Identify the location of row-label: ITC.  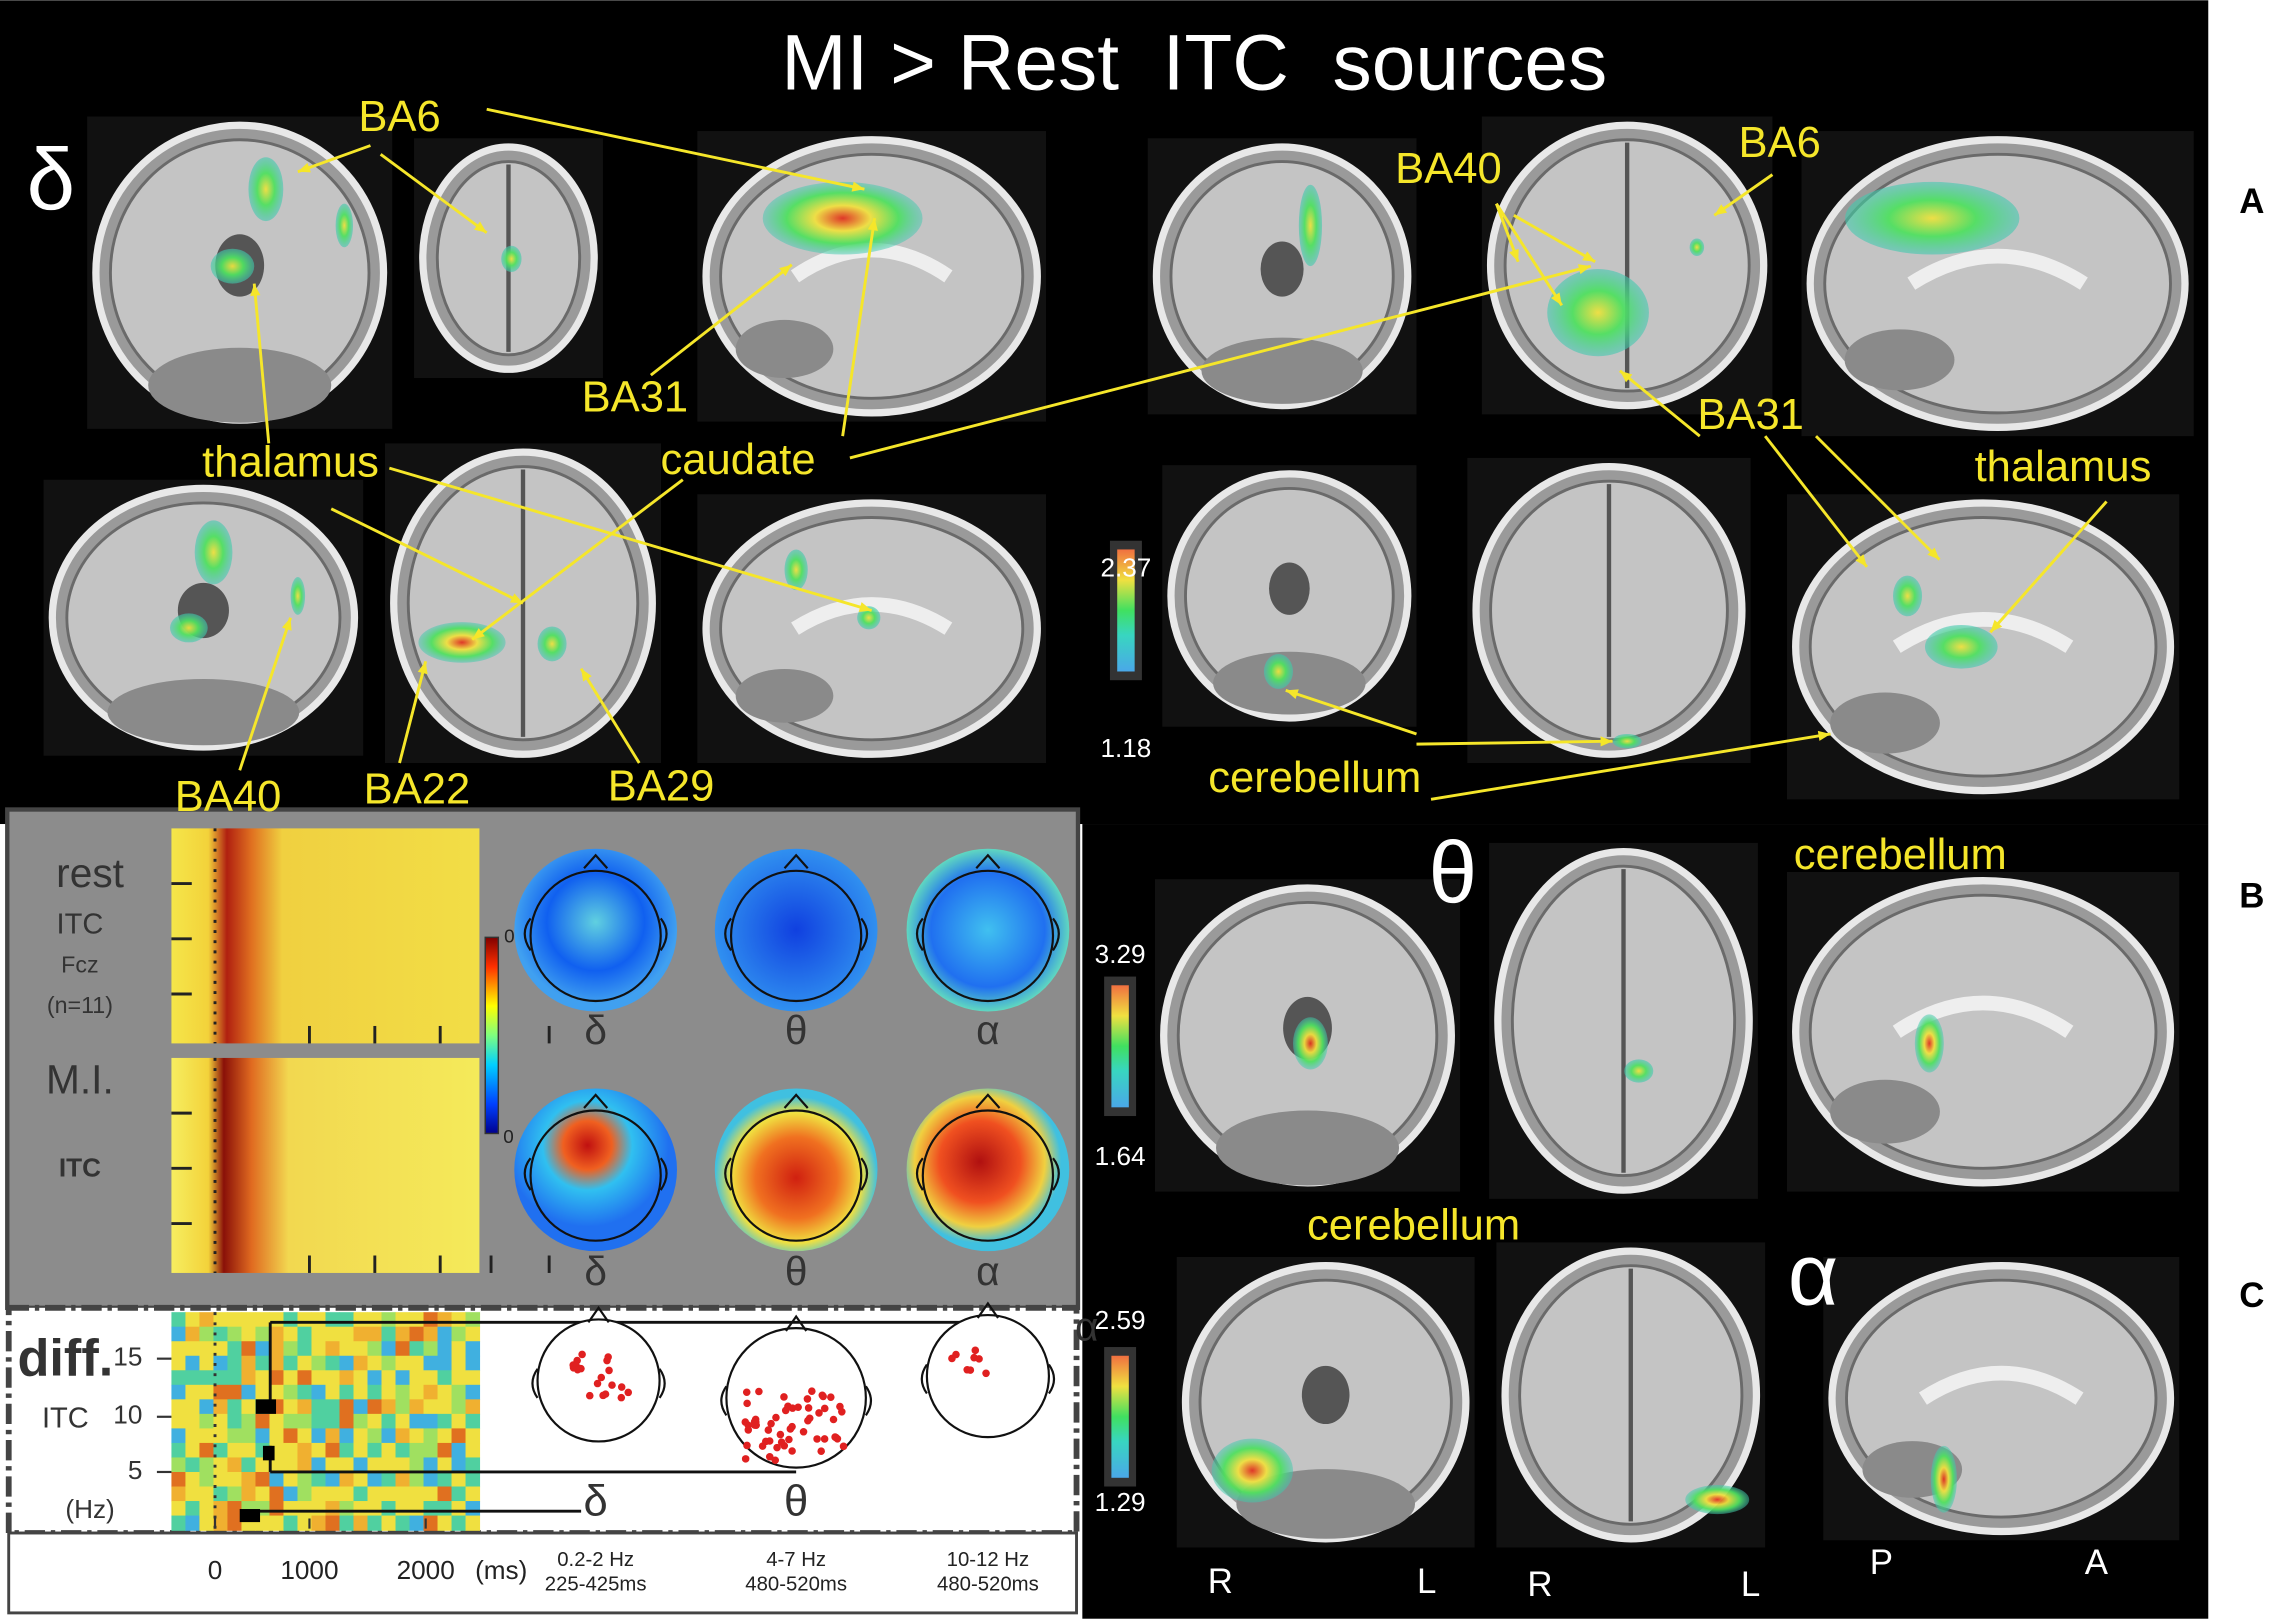
(80, 924).